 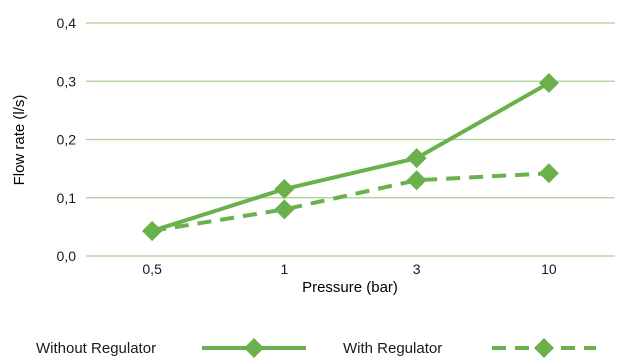 I want to click on x-tick-label: 10, so click(x=549, y=269).